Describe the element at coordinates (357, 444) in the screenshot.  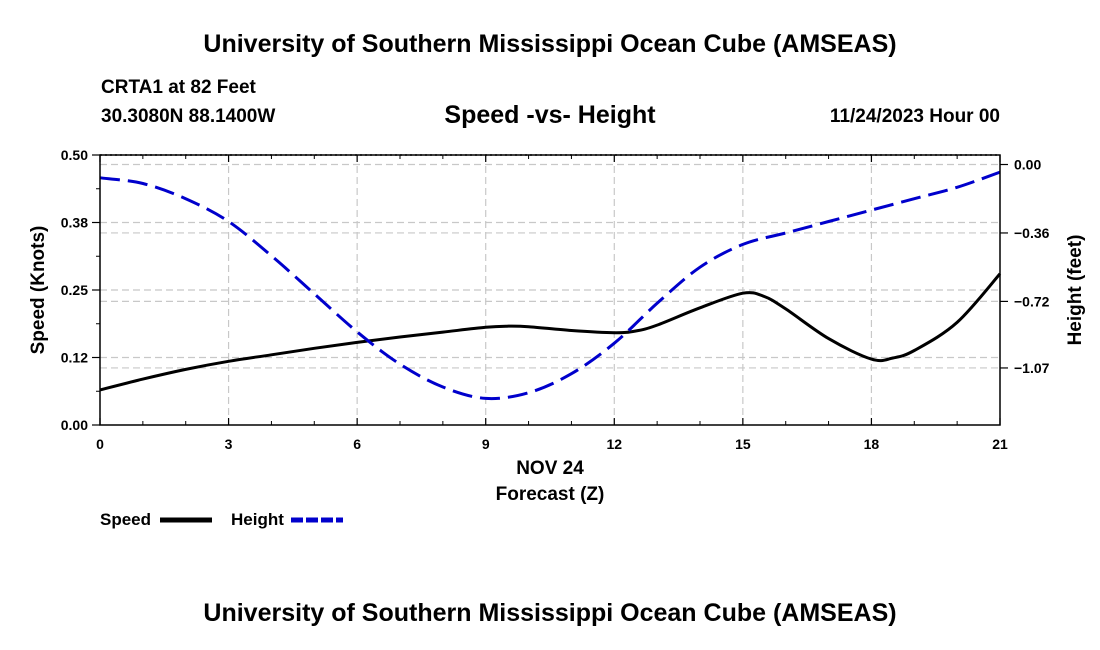
I see `x-tick-label: 6` at that location.